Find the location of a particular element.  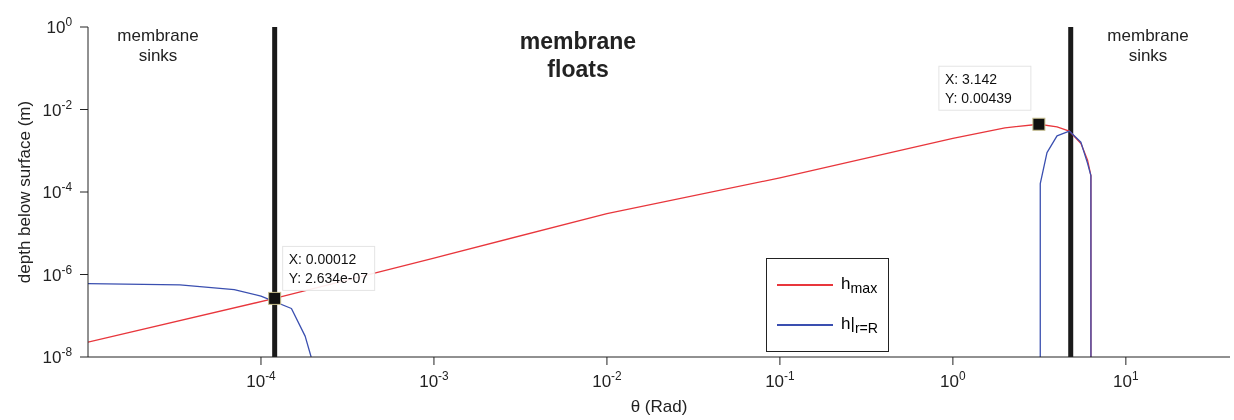

x-axis-title: θ (Rad) is located at coordinates (659, 406).